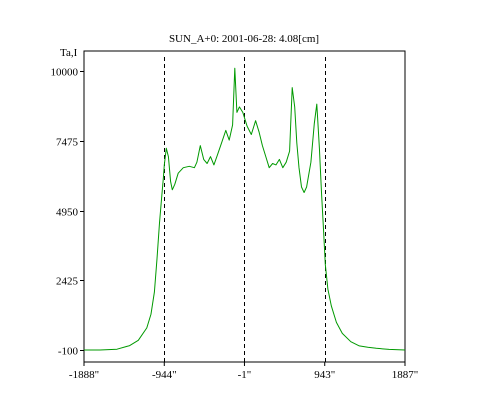 The height and width of the screenshot is (405, 500). I want to click on y-tick-label-1: 2425, so click(67, 282).